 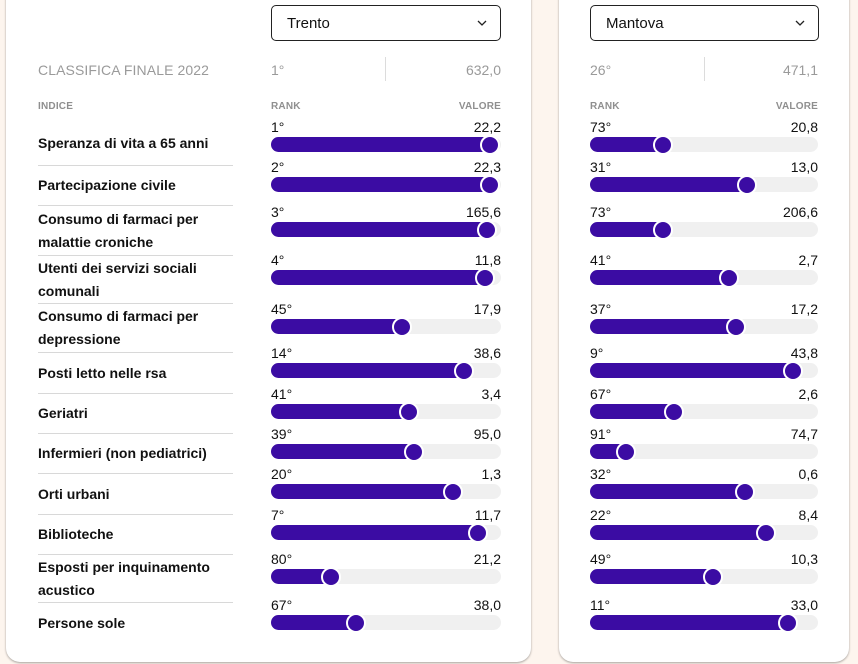 I want to click on metric-value: 11,8, so click(x=487, y=260).